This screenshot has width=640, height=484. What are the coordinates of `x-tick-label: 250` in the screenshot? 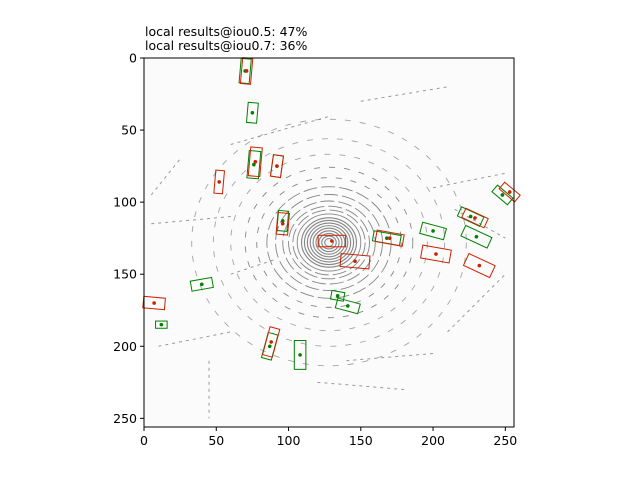 It's located at (505, 440).